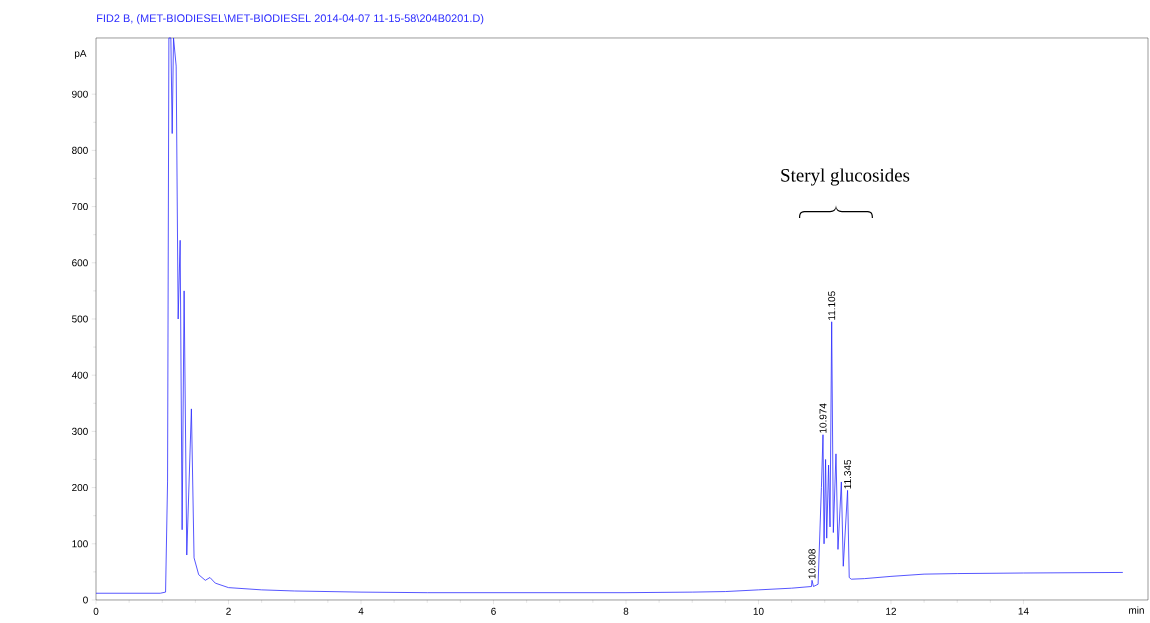  Describe the element at coordinates (832, 305) in the screenshot. I see `annotation: 11.105` at that location.